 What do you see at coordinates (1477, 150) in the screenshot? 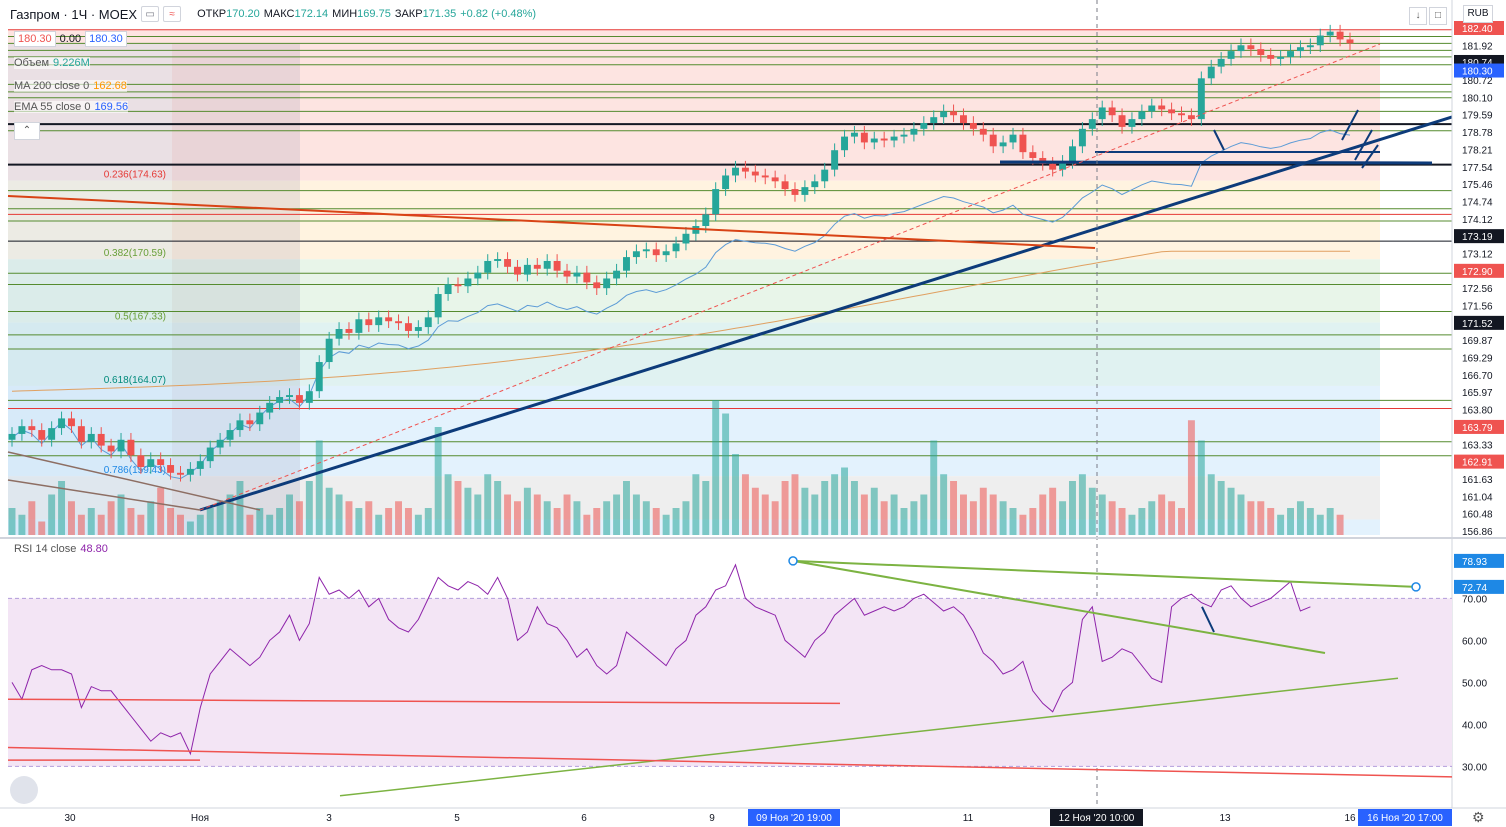
I see `price-tick-label: 178.21` at bounding box center [1477, 150].